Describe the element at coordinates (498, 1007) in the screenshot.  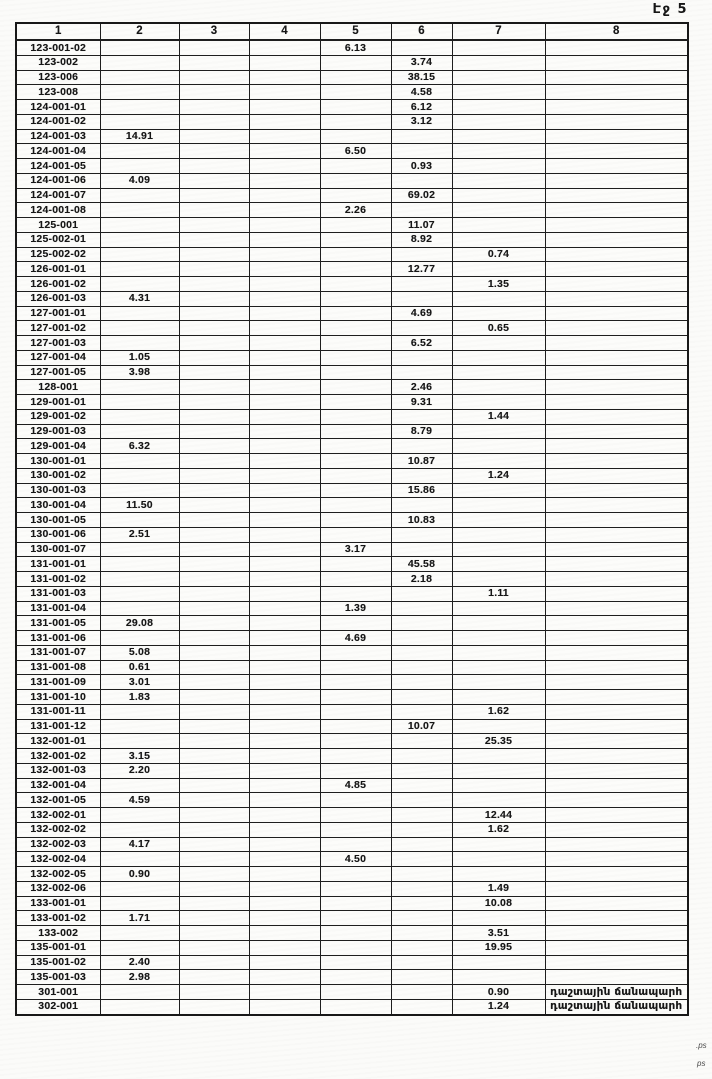
I see `value-cell: 1.24` at that location.